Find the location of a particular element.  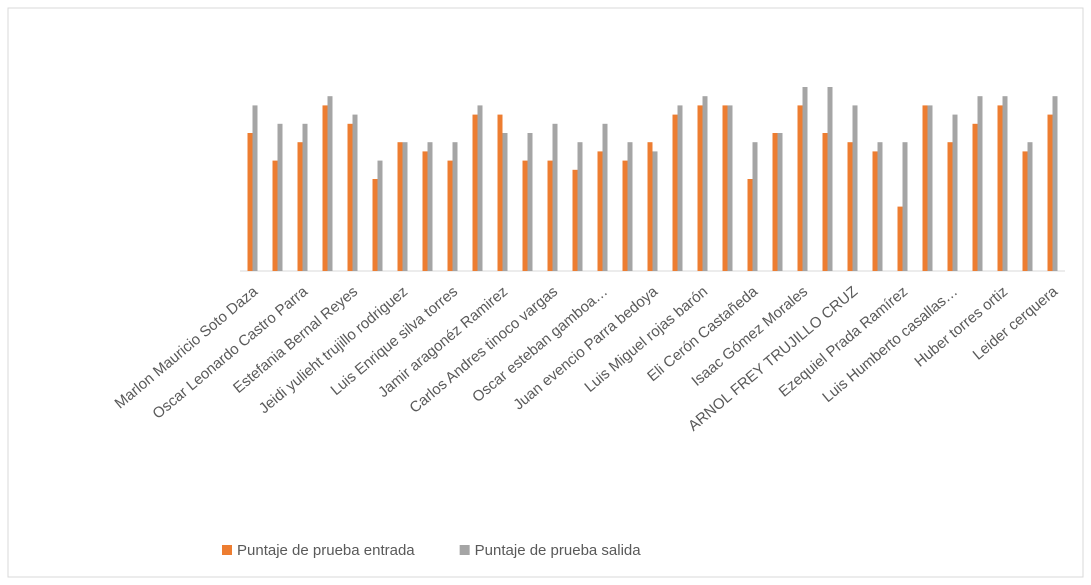

legend-label: Puntaje de prueba entrada is located at coordinates (326, 550).